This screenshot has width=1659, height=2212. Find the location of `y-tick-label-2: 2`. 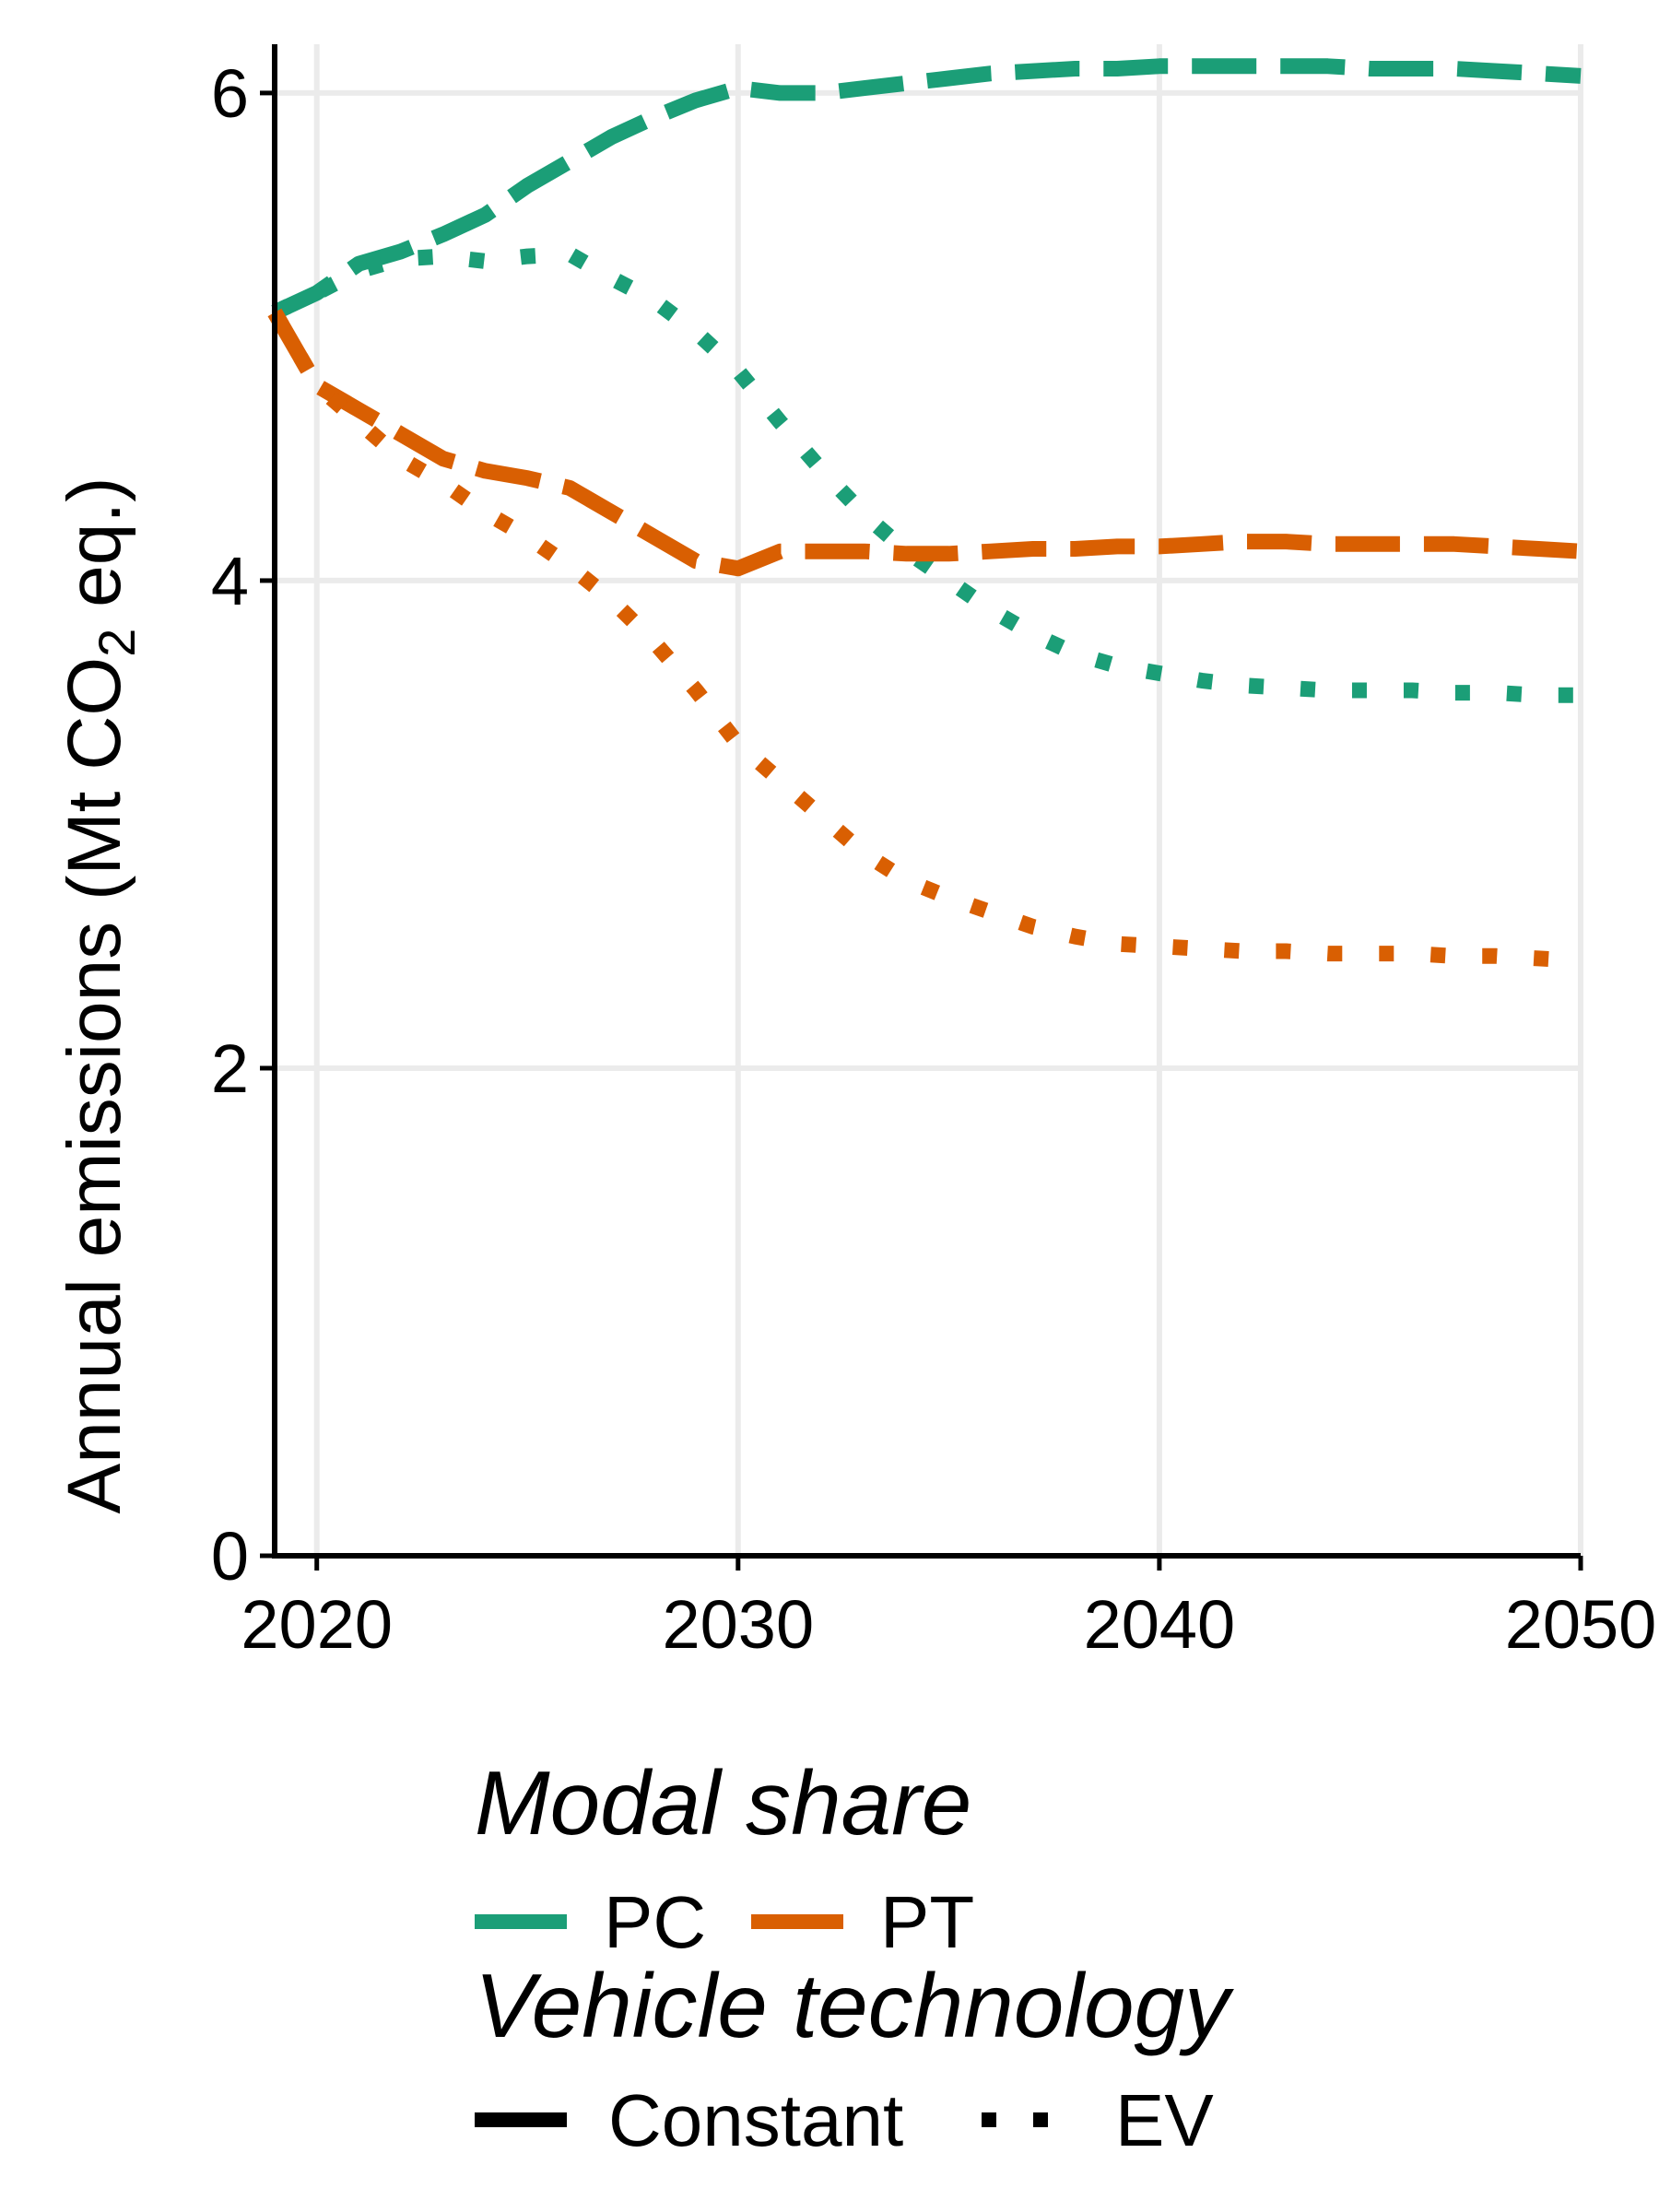

y-tick-label-2: 2 is located at coordinates (230, 1068).